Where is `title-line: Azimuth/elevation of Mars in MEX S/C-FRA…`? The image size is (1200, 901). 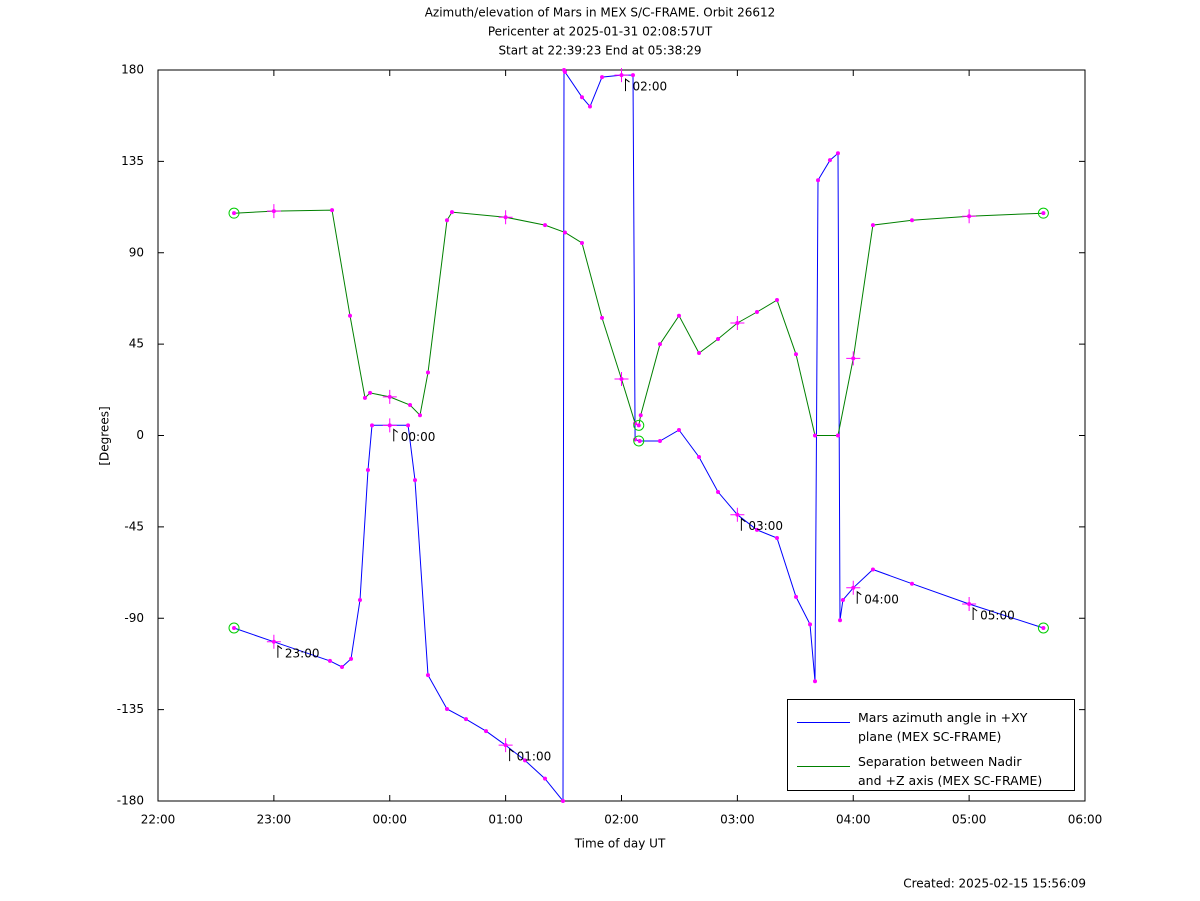
title-line: Azimuth/elevation of Mars in MEX S/C-FRA… is located at coordinates (600, 13).